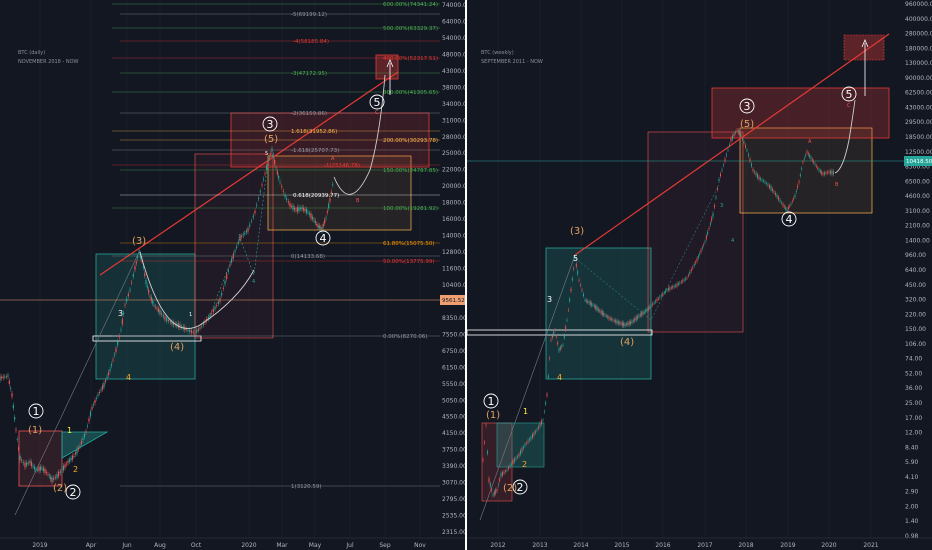 The width and height of the screenshot is (932, 550). Describe the element at coordinates (918, 63) in the screenshot. I see `y-tick-label: 130000.00` at that location.